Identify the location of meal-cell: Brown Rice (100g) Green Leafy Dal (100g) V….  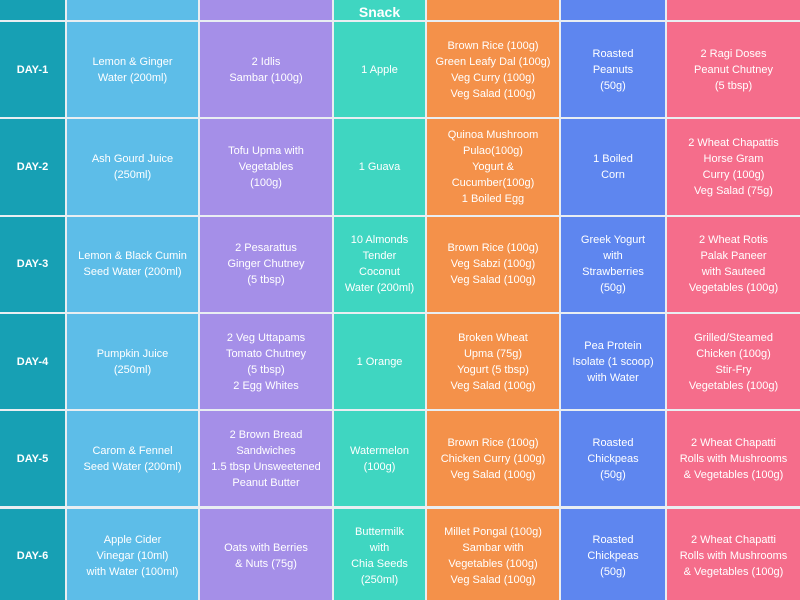
(493, 70).